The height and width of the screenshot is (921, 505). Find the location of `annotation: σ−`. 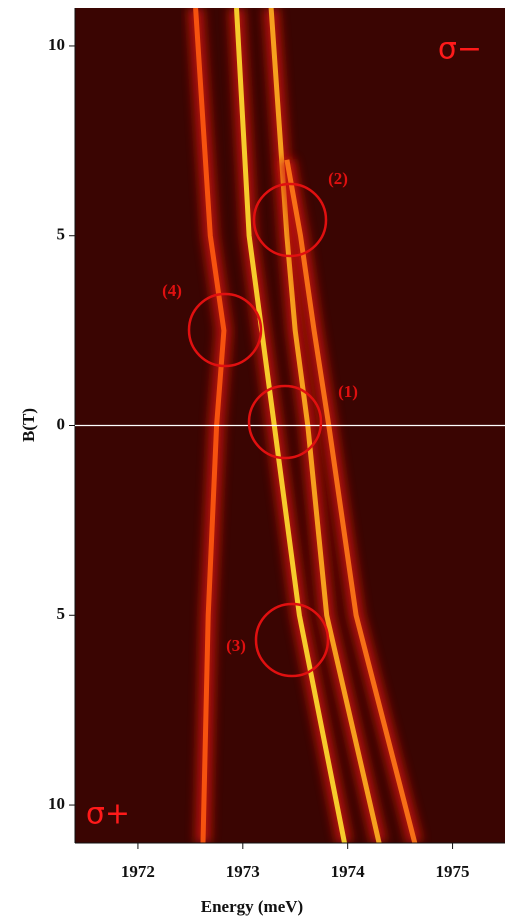

annotation: σ− is located at coordinates (460, 49).